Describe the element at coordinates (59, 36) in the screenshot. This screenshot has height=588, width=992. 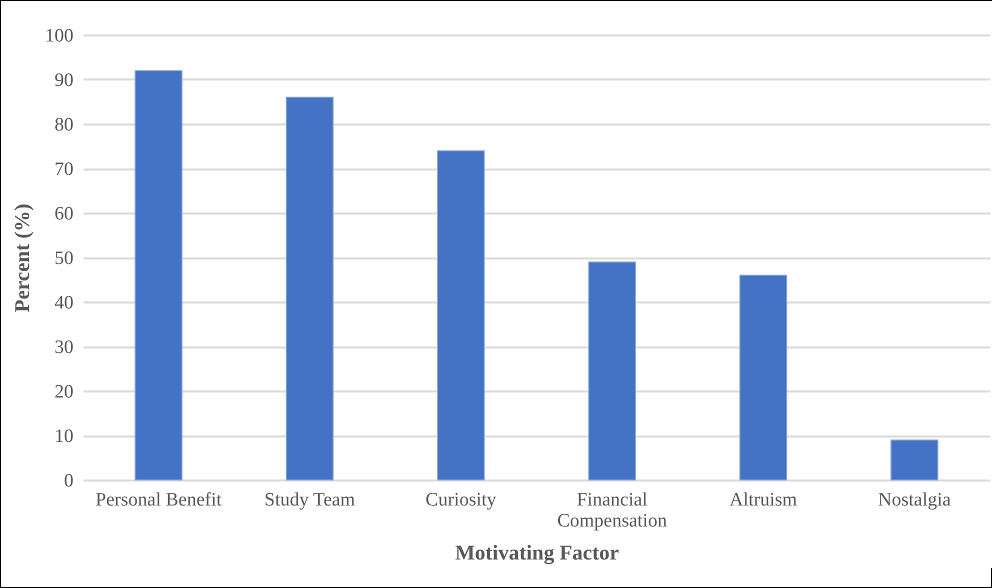
I see `y-tick-label: 100` at that location.